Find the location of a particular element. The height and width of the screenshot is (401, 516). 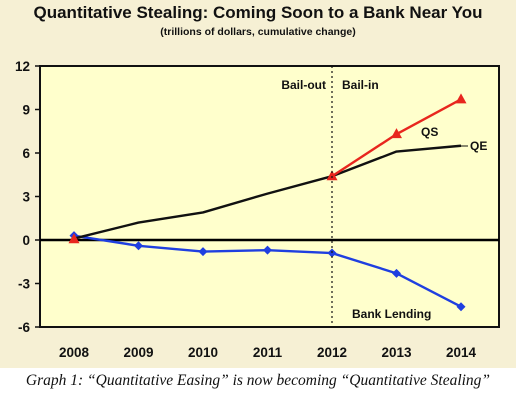

y-tick-label: -3 is located at coordinates (24, 284).